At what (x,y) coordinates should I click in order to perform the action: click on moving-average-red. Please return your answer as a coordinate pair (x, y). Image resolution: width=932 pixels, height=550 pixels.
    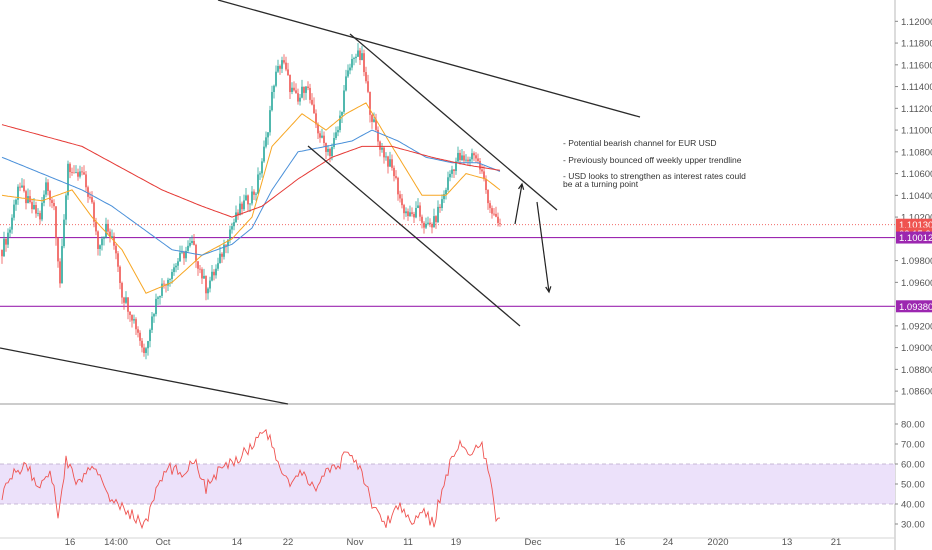
    Looking at the image, I should click on (251, 171).